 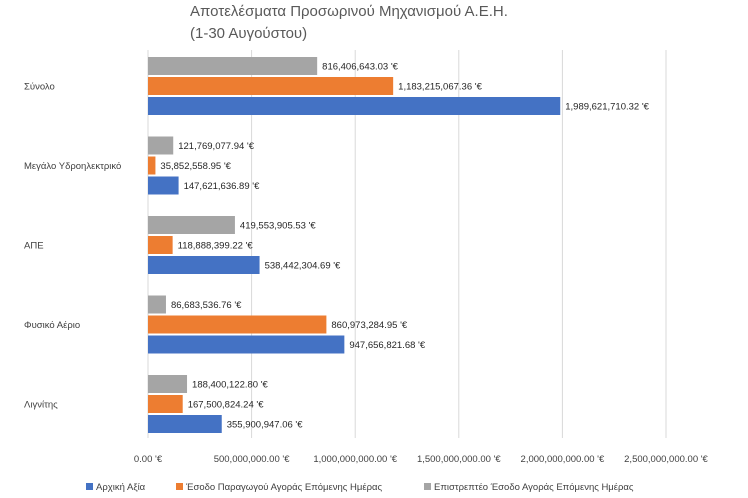 What do you see at coordinates (226, 405) in the screenshot?
I see `data-label: 167,500,824.24 '€` at bounding box center [226, 405].